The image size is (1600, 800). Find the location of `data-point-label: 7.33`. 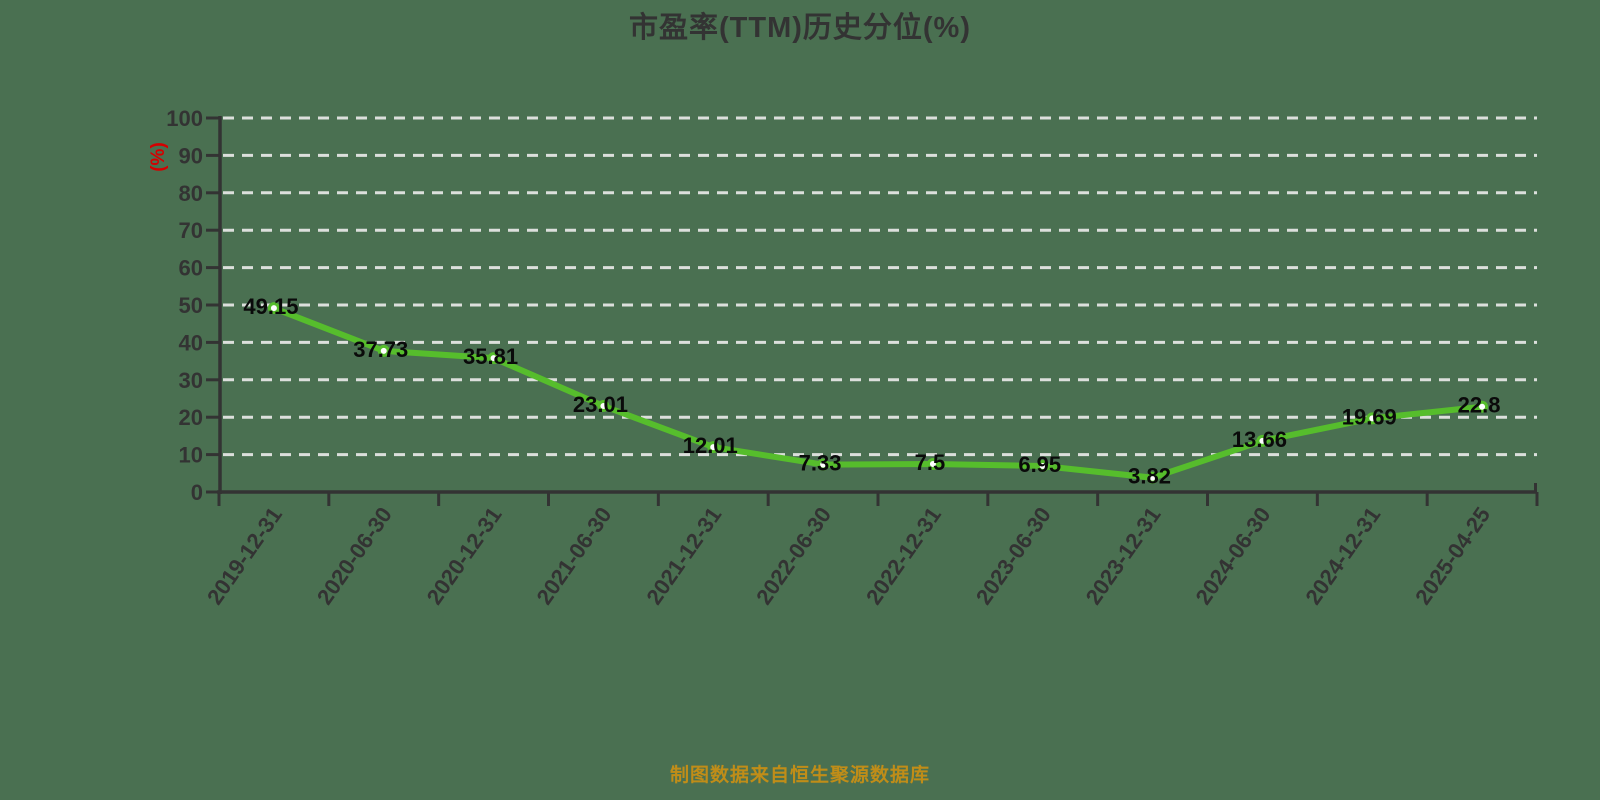

data-point-label: 7.33 is located at coordinates (820, 463).